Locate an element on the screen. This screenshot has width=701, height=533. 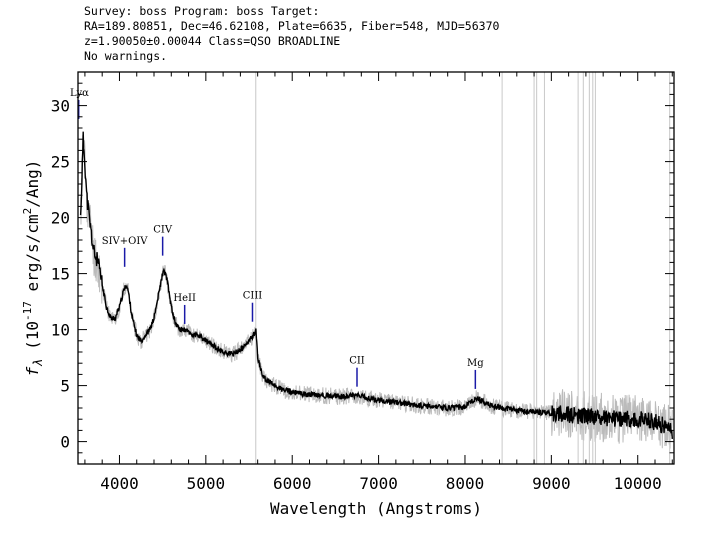
x-tick-label: 10000 is located at coordinates (638, 483).